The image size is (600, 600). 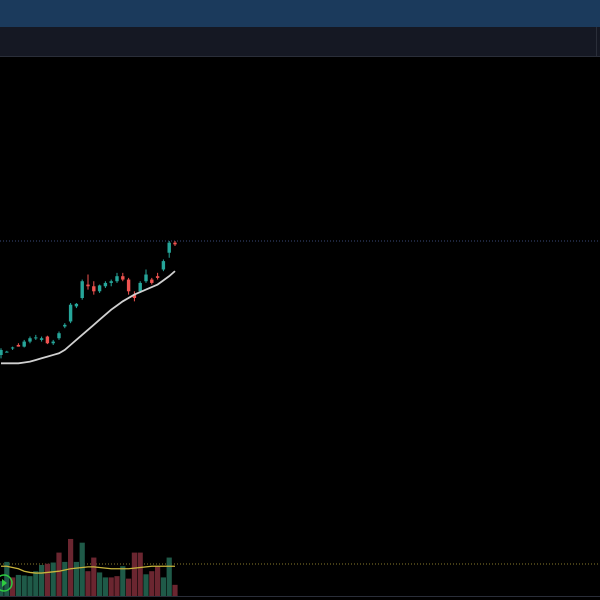 I want to click on bottom-border, so click(x=300, y=596).